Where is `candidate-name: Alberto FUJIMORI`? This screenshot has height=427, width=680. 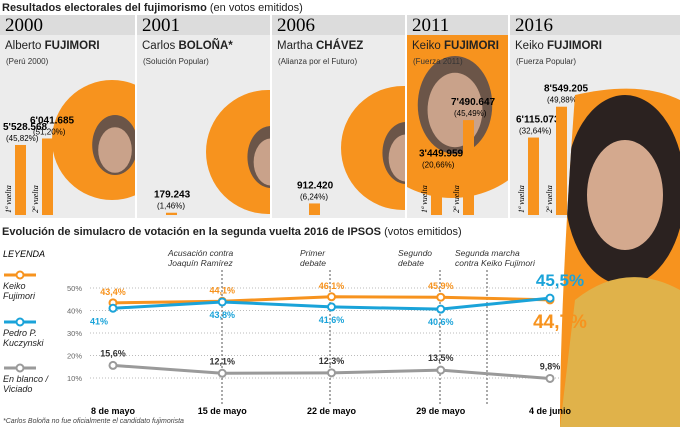
candidate-name: Alberto FUJIMORI is located at coordinates (52, 46).